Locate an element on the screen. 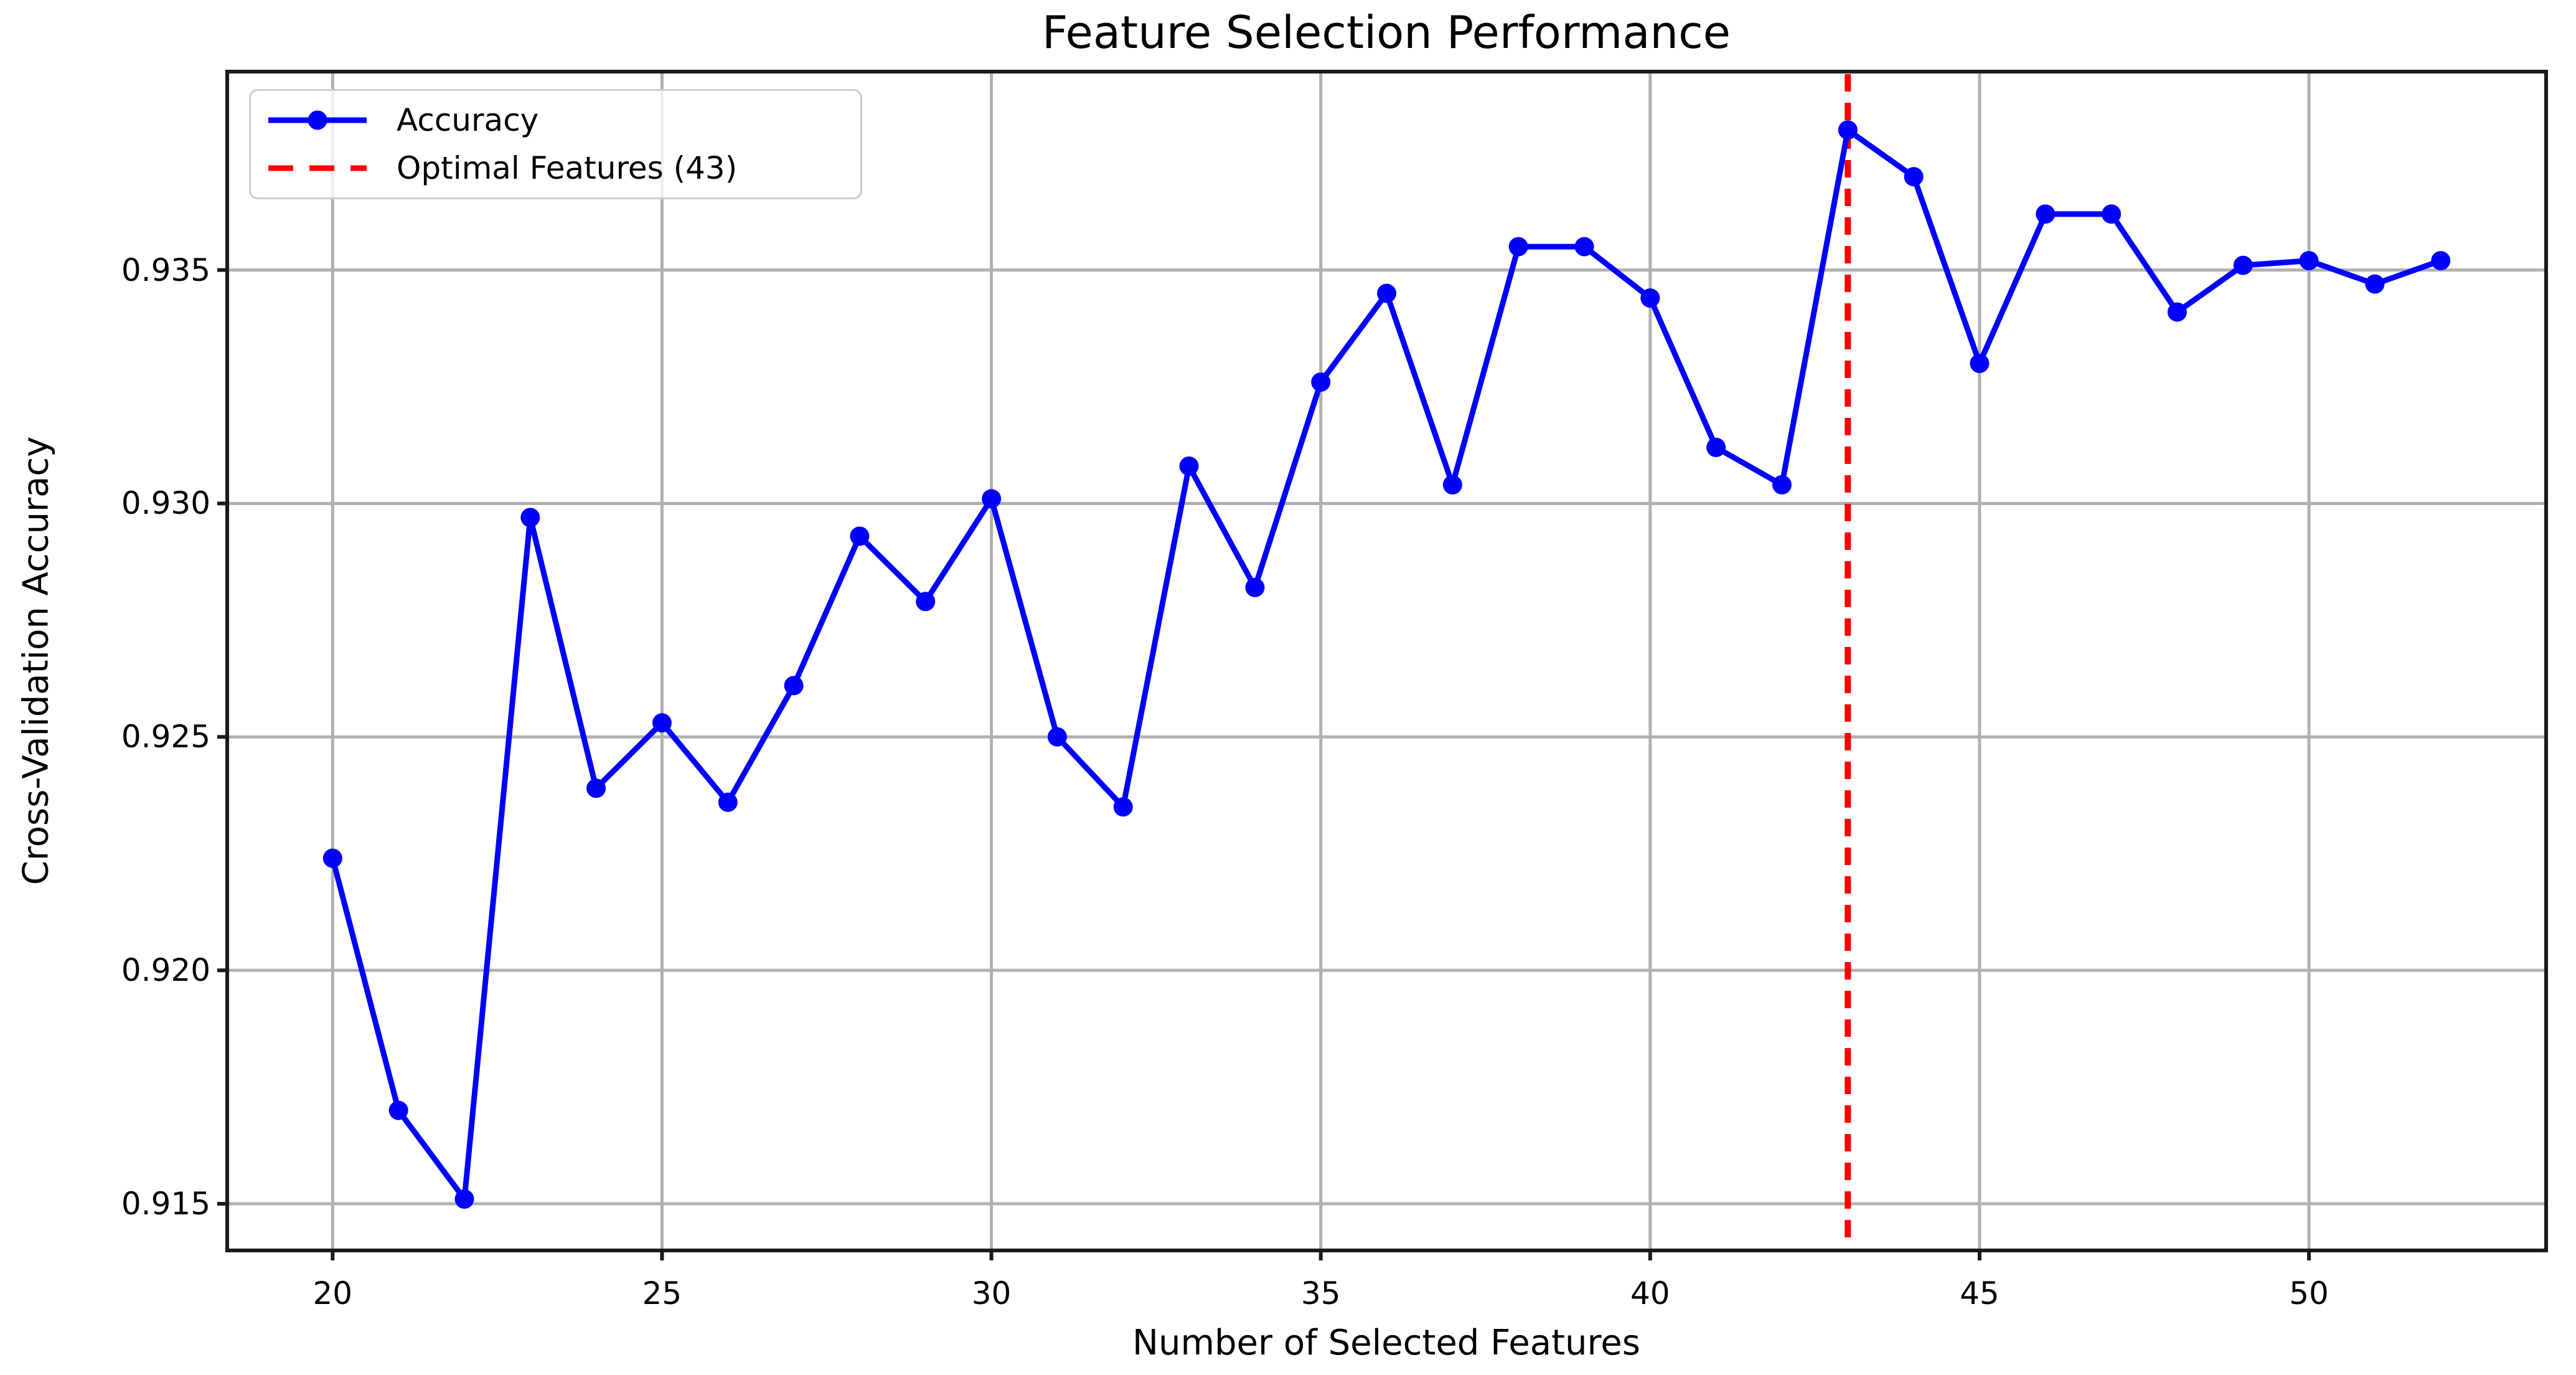 This screenshot has height=1375, width=2576. y-axis-label: Cross-Validation Accuracy is located at coordinates (36, 661).